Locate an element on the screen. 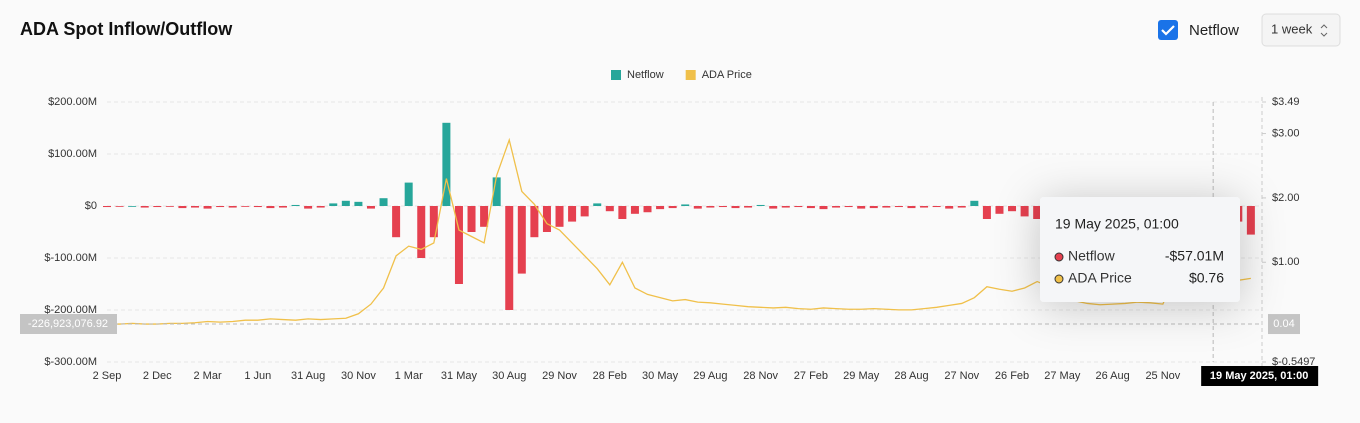 The width and height of the screenshot is (1360, 423). crosshair-y-box is located at coordinates (68, 324).